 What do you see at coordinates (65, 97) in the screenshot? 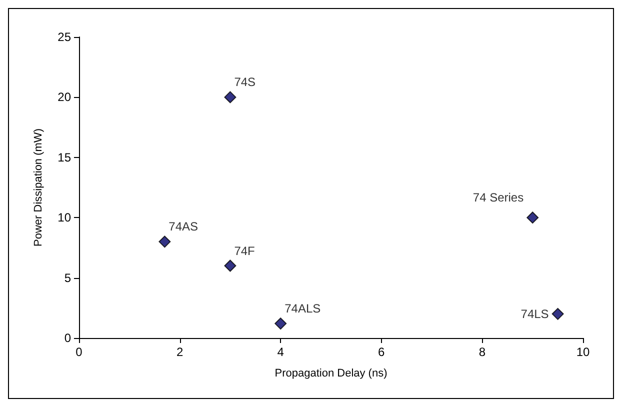
I see `y-tick-label: 20` at bounding box center [65, 97].